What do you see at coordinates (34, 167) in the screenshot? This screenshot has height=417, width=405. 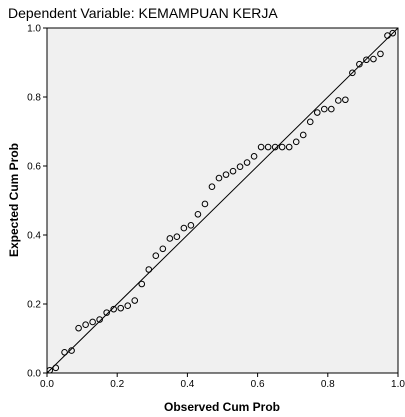 I see `y-tick-label: 0.6` at bounding box center [34, 167].